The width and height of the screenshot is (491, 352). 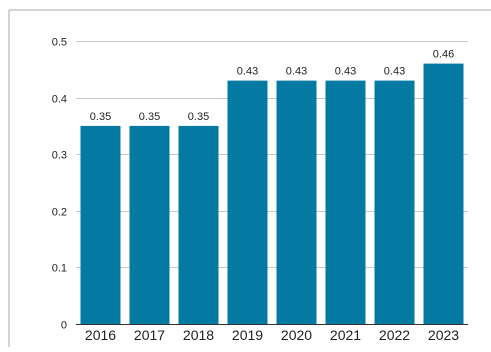 What do you see at coordinates (100, 335) in the screenshot?
I see `x-tick-label: 2016` at bounding box center [100, 335].